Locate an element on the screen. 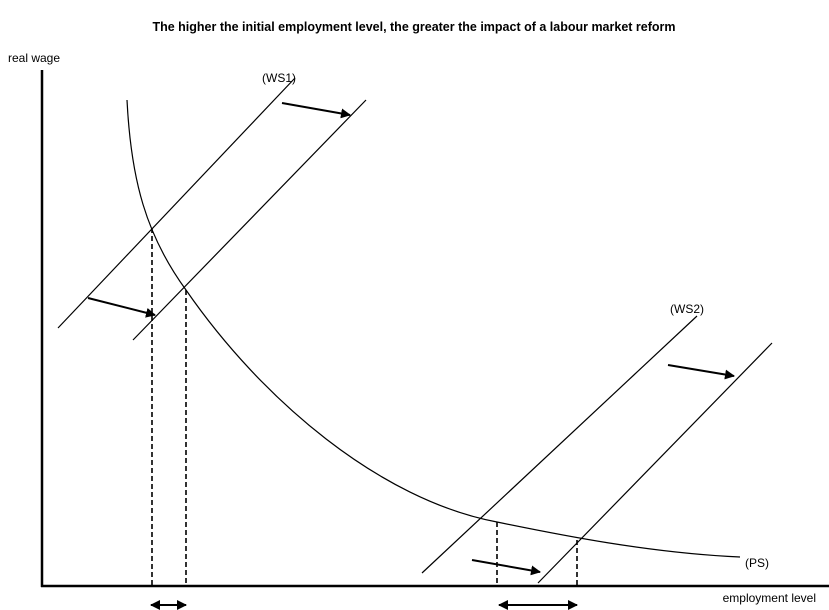  ws2-shifted-line is located at coordinates (655, 463).